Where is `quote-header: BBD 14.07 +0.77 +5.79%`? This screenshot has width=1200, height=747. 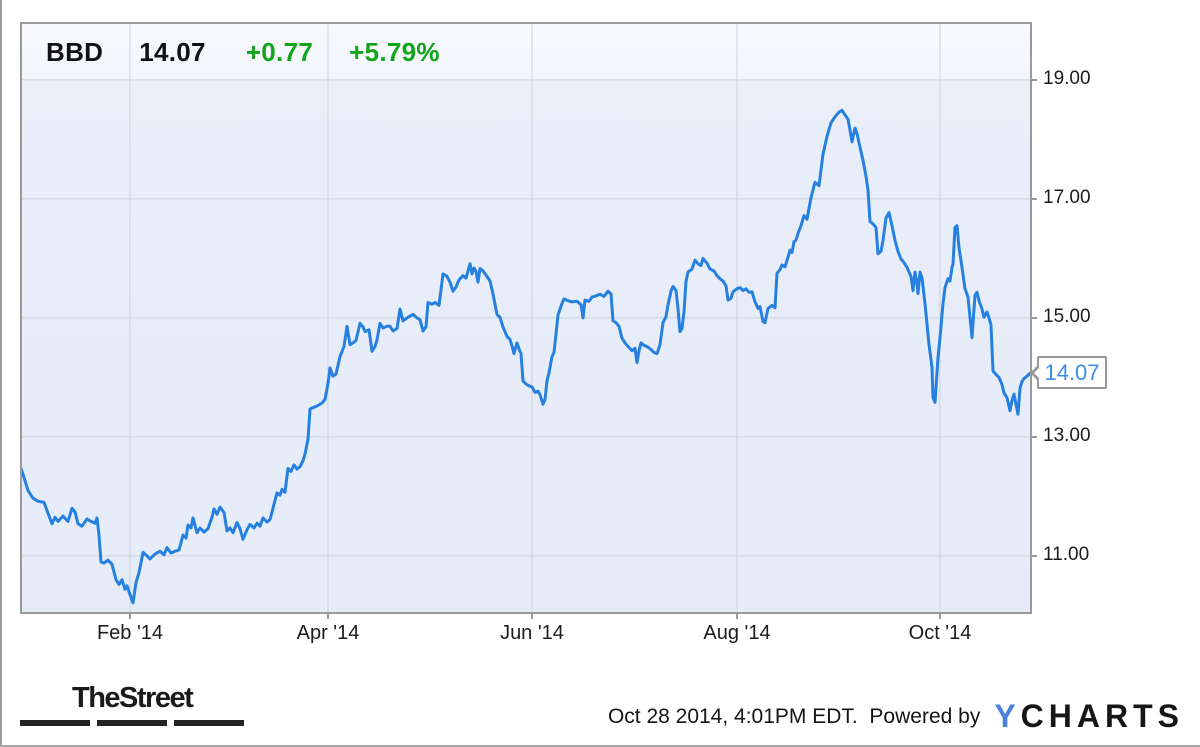 quote-header: BBD 14.07 +0.77 +5.79% is located at coordinates (526, 52).